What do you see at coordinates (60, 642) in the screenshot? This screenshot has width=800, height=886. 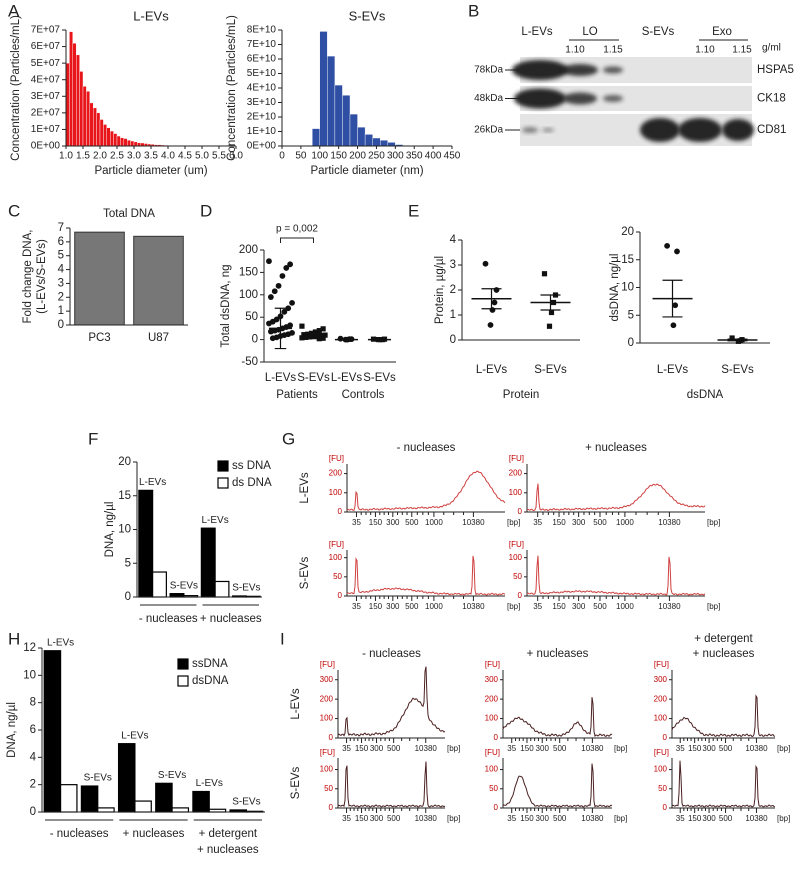 I see `bar-label: L-EVs` at bounding box center [60, 642].